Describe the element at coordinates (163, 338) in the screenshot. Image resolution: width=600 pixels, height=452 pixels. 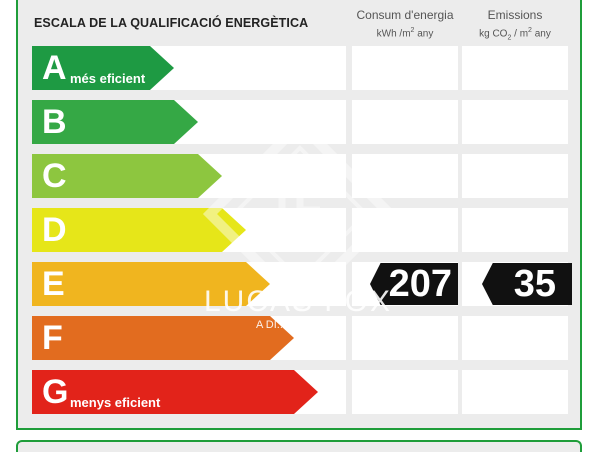
I see `rating-arrow-f: F` at that location.